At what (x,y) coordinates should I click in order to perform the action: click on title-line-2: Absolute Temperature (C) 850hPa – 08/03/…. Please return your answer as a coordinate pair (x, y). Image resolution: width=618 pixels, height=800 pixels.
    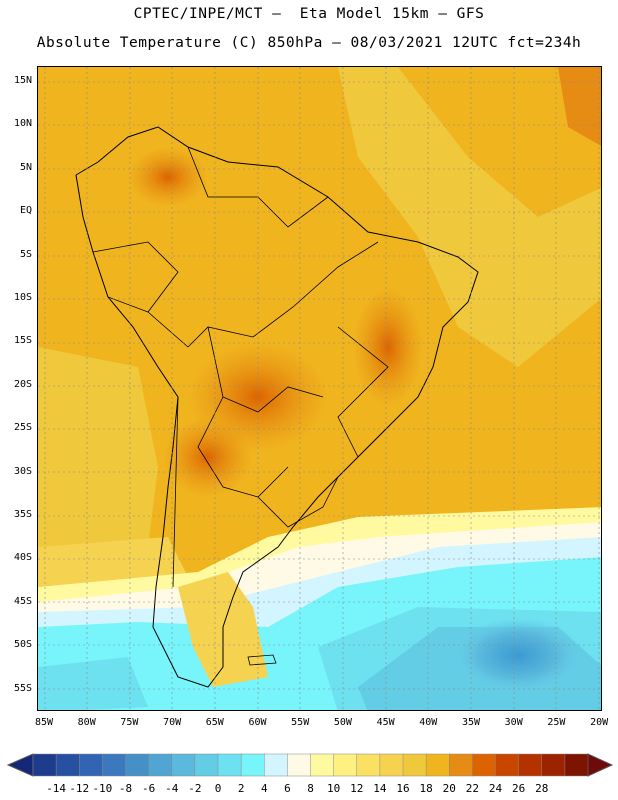
    Looking at the image, I should click on (309, 43).